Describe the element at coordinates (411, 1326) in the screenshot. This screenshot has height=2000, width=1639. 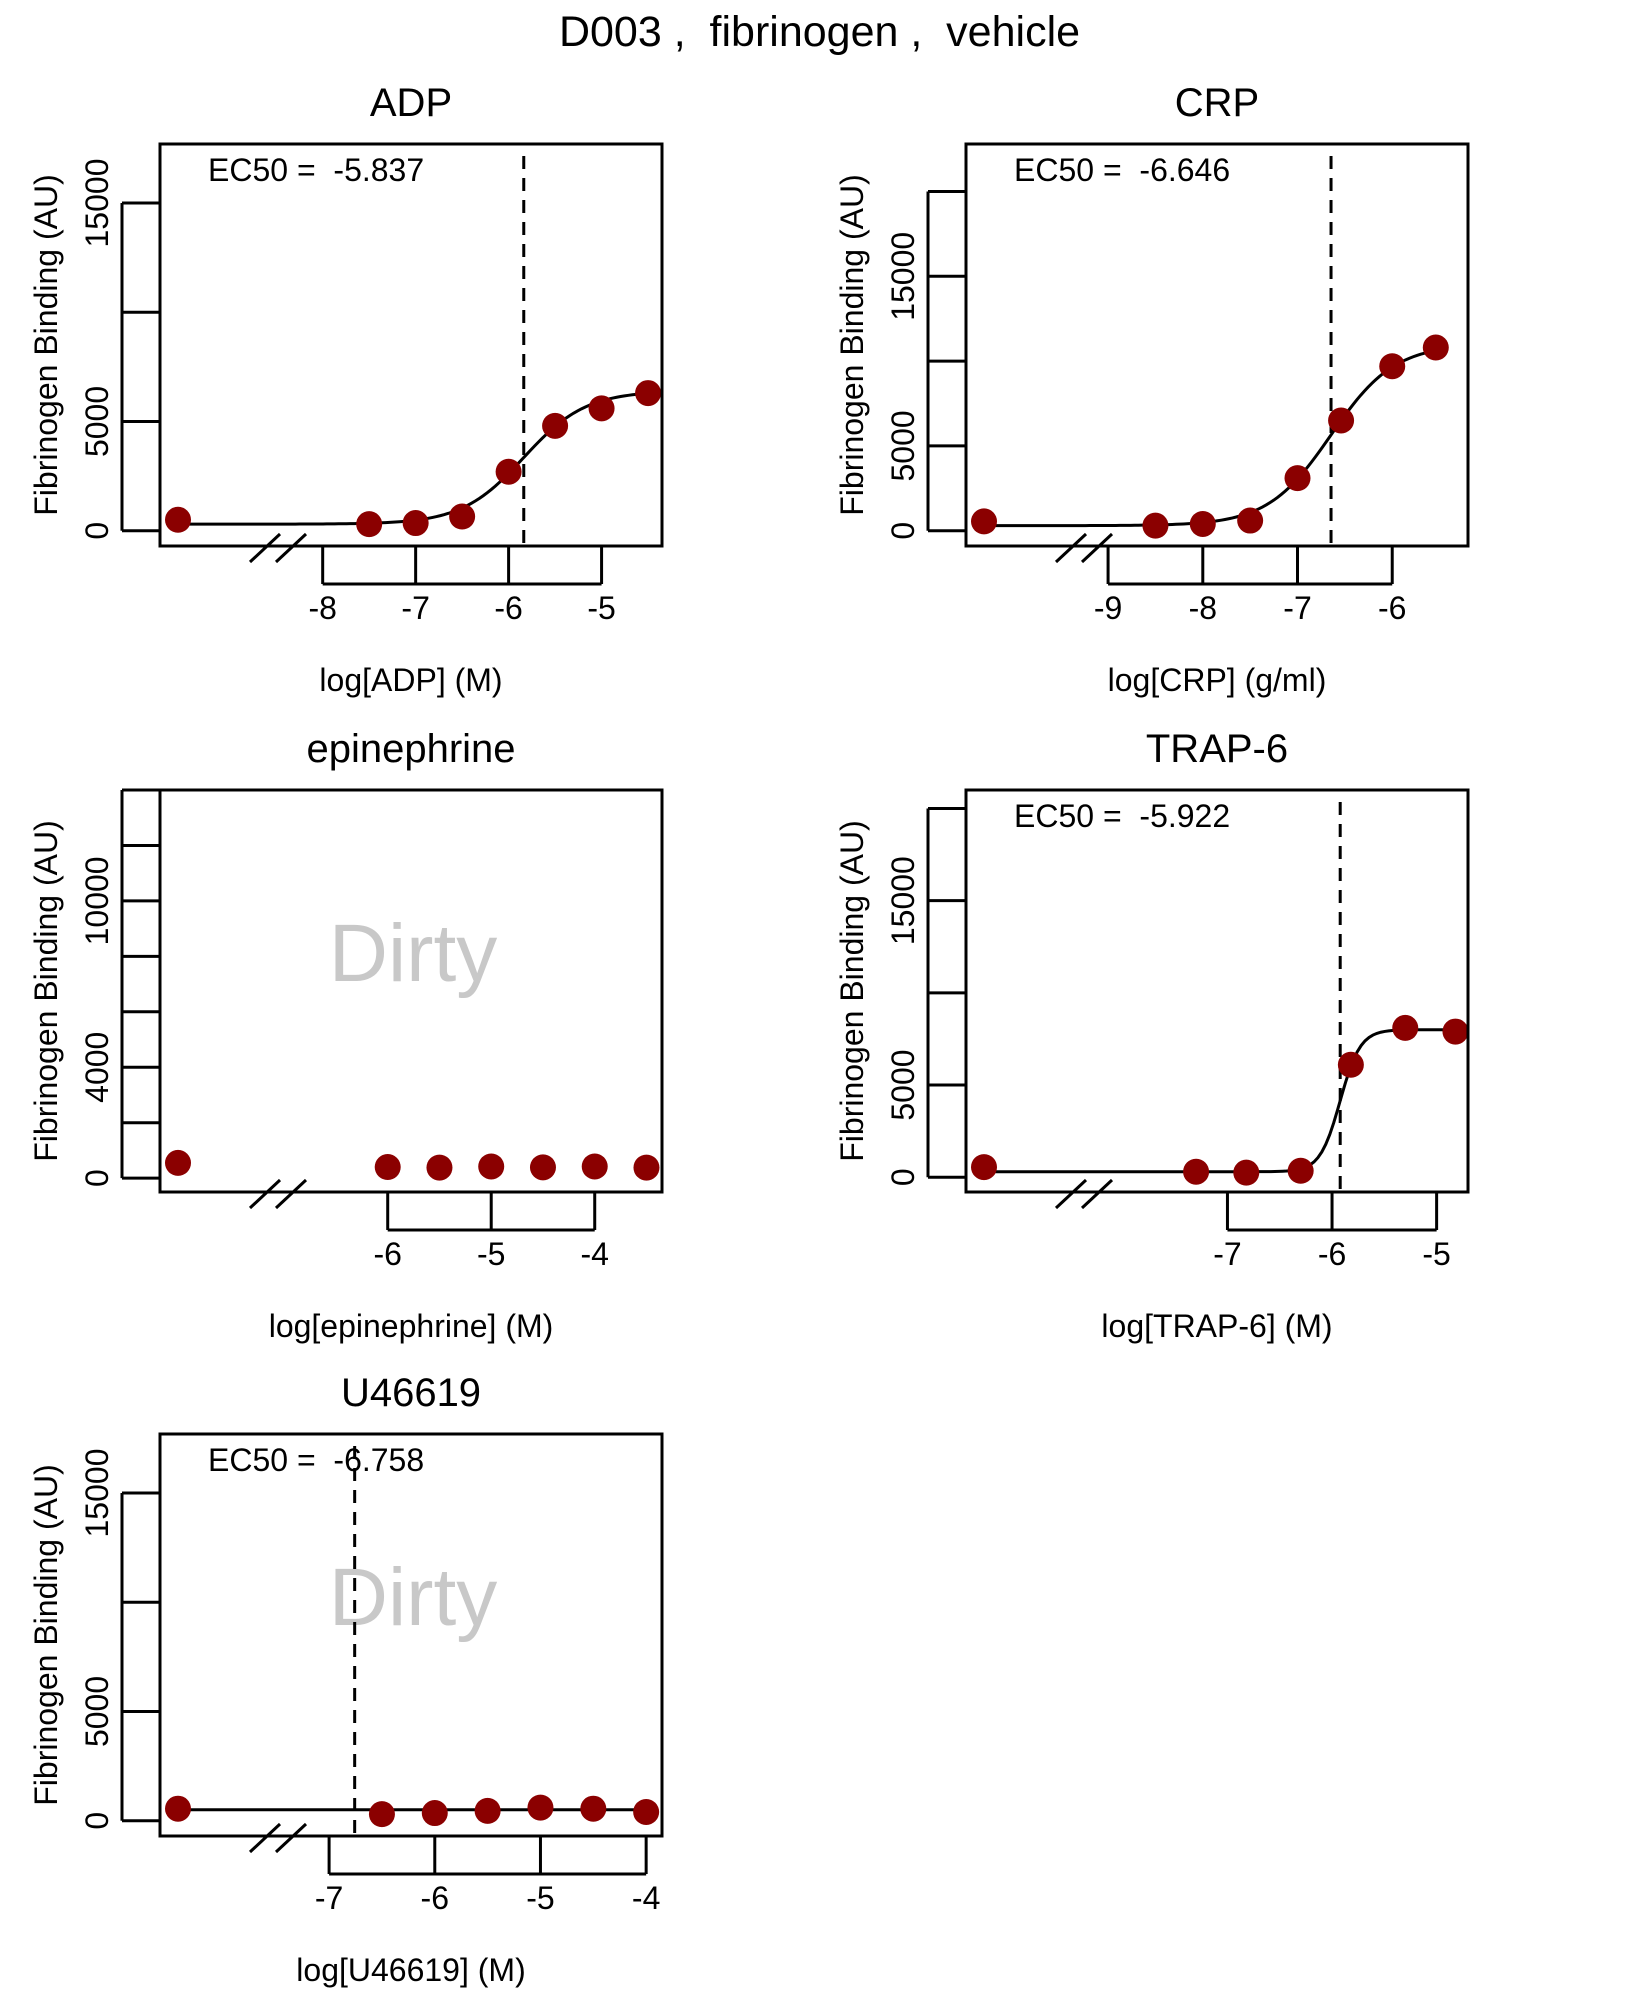
I see `x-axis-label: log[epinephrine] (M)` at that location.